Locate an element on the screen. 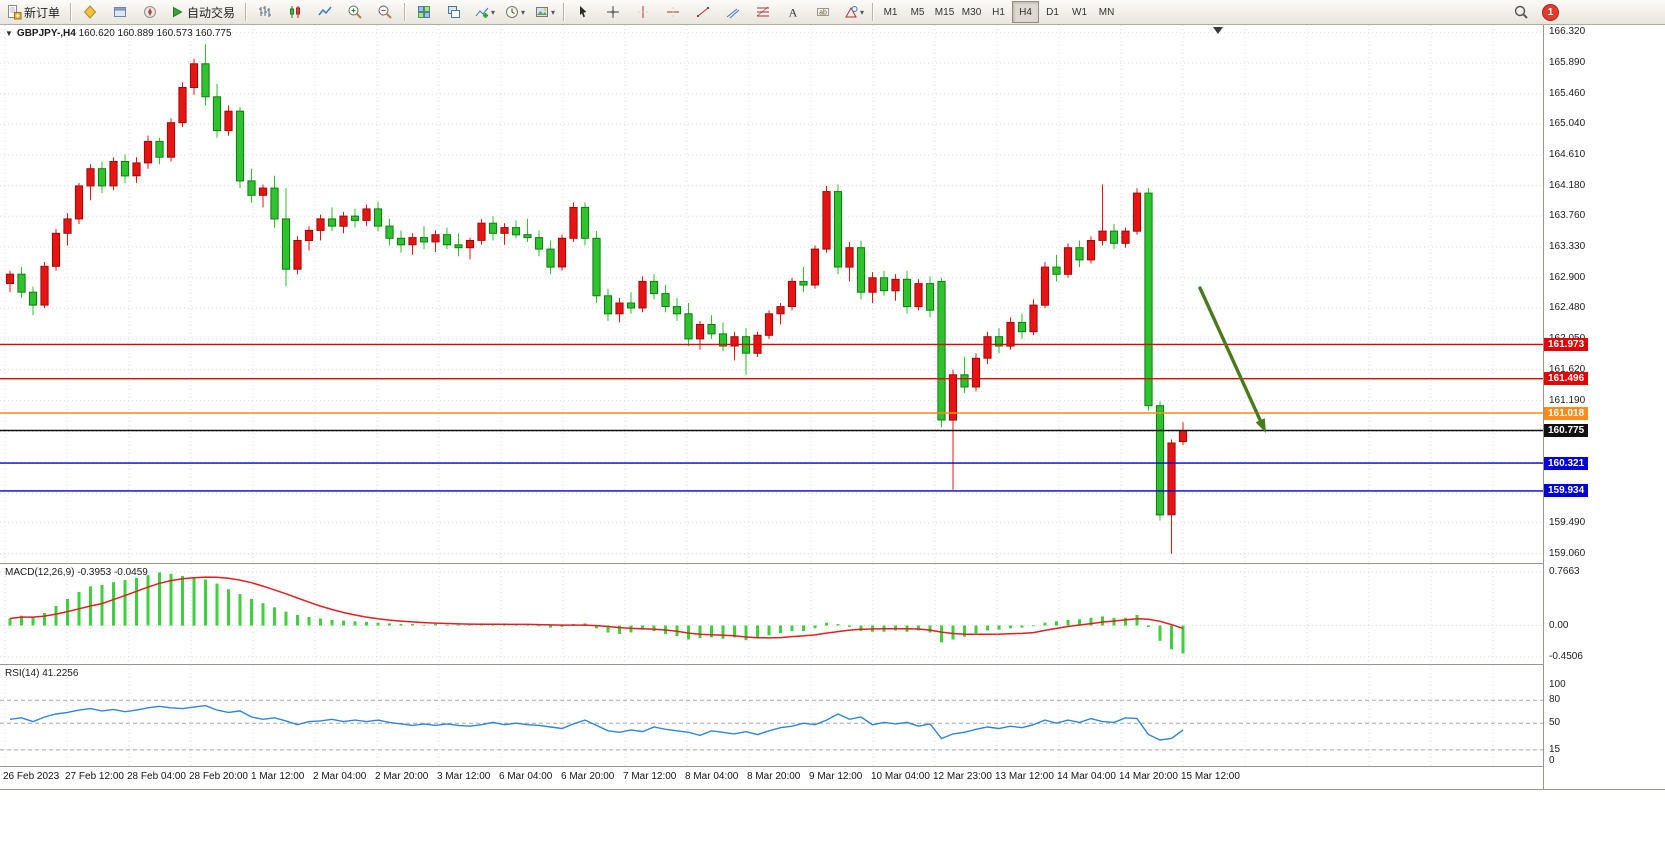 The width and height of the screenshot is (1665, 841). resistance-2-tag: 161.496 is located at coordinates (1566, 378).